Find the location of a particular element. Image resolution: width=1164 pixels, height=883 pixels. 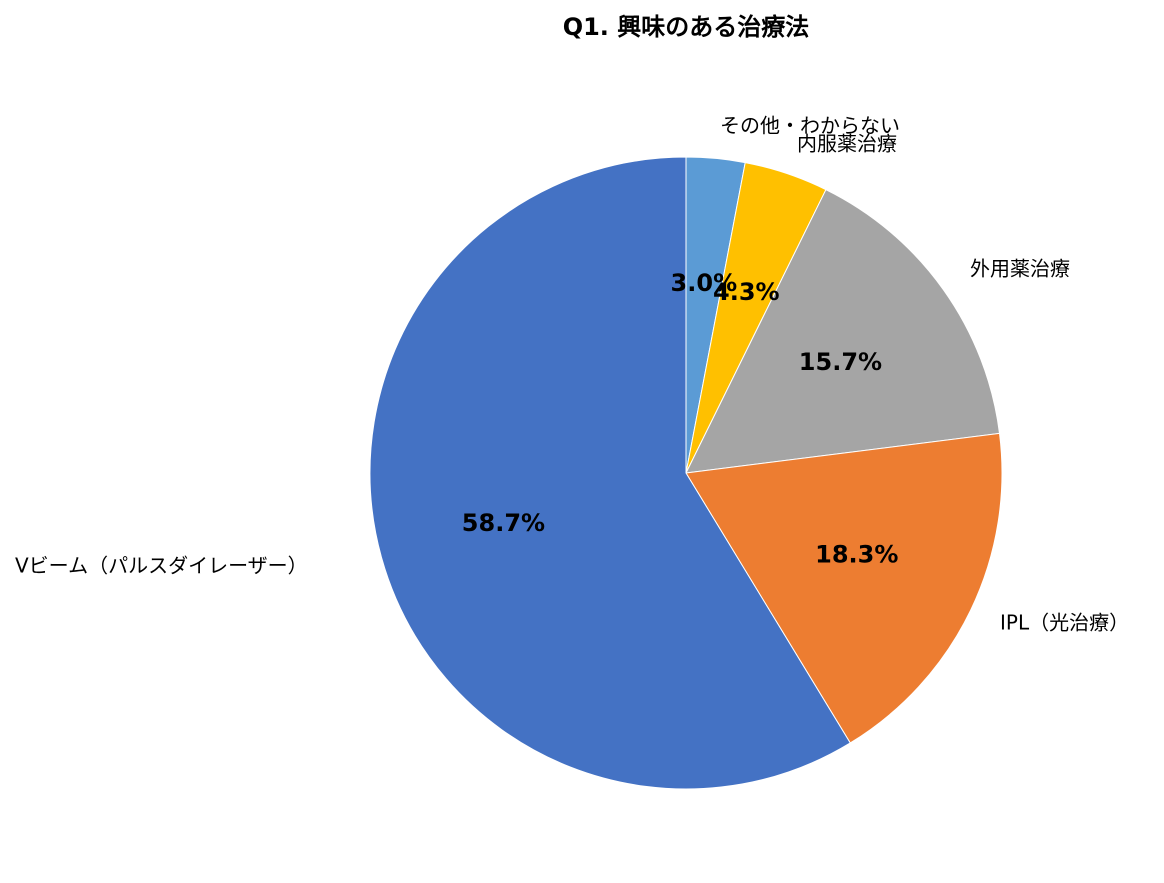

chart-title: Q1. 興味のある治療法 is located at coordinates (686, 27).